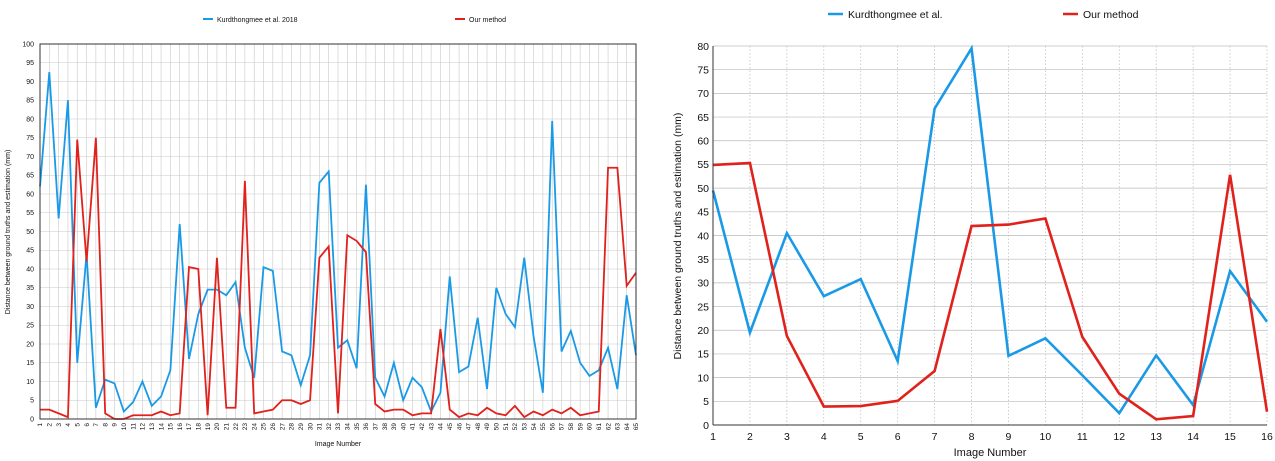 This screenshot has width=1275, height=461. What do you see at coordinates (28, 44) in the screenshot?
I see `left-y-tick-label: 100` at bounding box center [28, 44].